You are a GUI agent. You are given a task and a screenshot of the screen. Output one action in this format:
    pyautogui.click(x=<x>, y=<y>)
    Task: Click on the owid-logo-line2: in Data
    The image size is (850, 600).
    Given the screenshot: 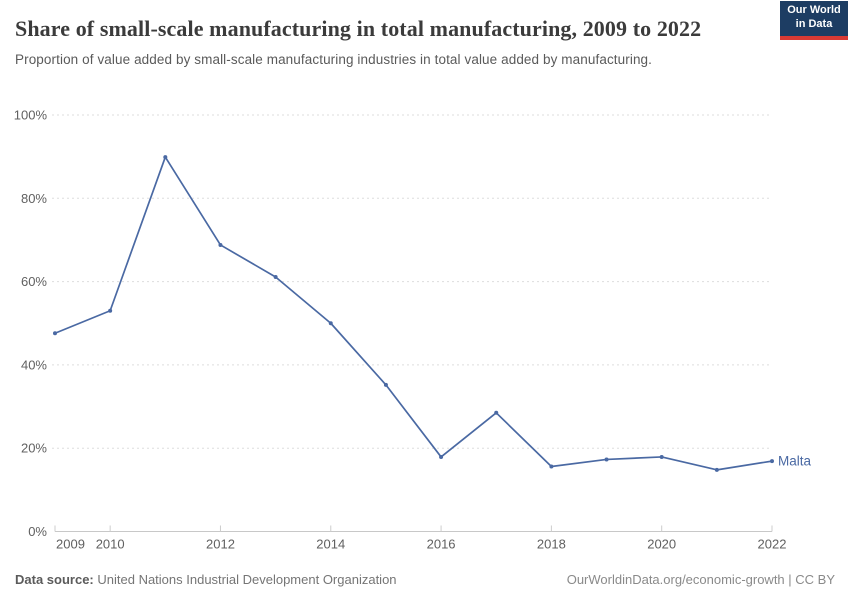 What is the action you would take?
    pyautogui.click(x=814, y=23)
    